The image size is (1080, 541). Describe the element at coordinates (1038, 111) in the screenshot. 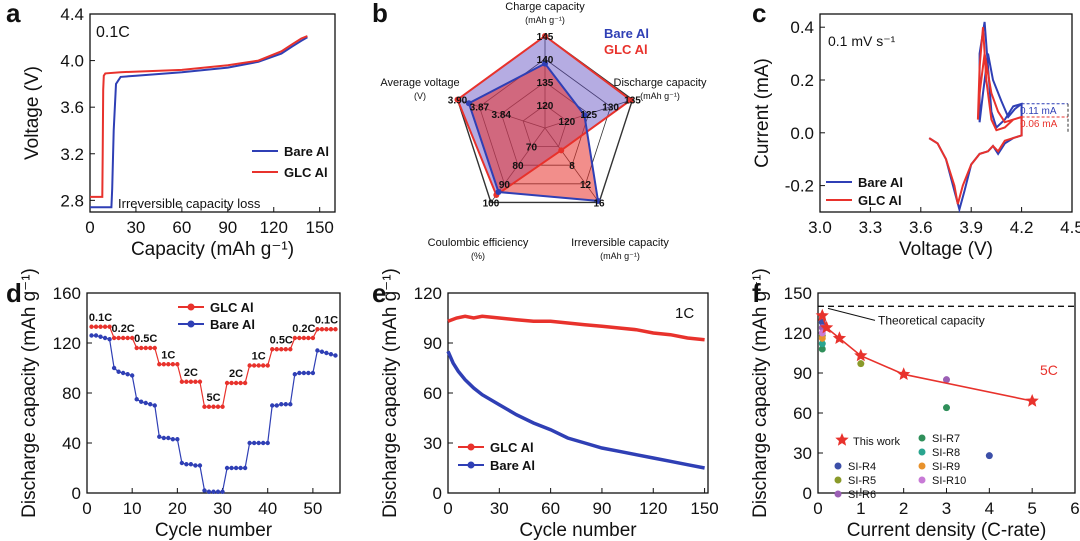

I see `marker-label-bare: 0.11 mA` at that location.